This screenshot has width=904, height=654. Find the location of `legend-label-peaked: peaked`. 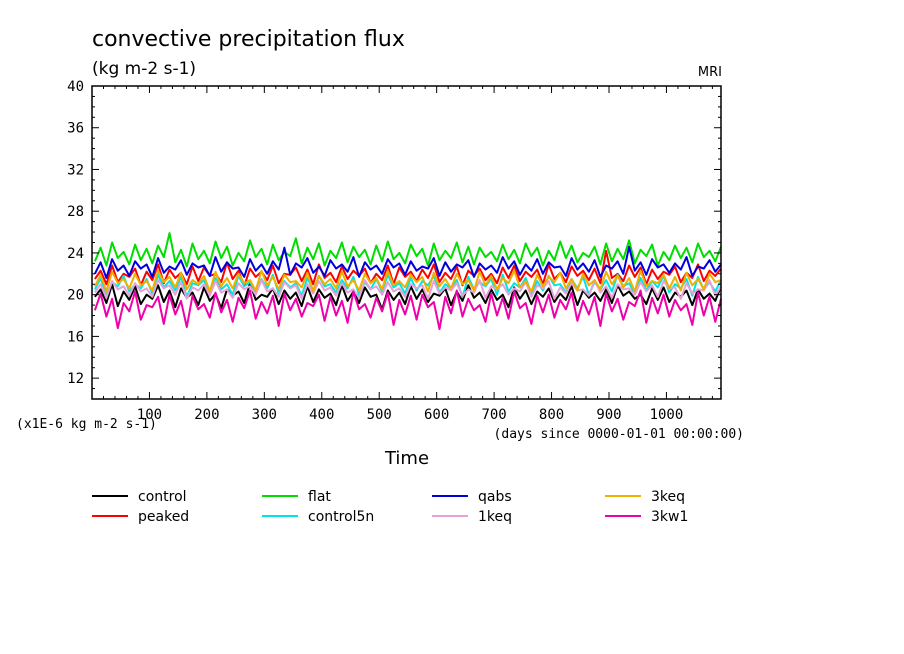

legend-label-peaked: peaked is located at coordinates (163, 517).